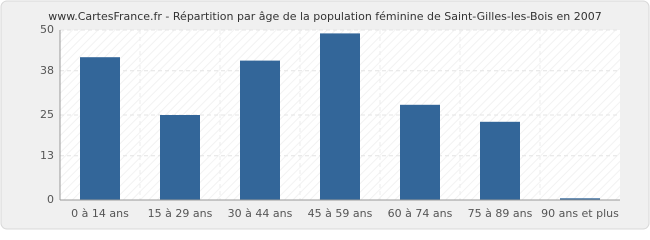  What do you see at coordinates (500, 213) in the screenshot?
I see `x-tick-label: 75 à 89 ans` at bounding box center [500, 213].